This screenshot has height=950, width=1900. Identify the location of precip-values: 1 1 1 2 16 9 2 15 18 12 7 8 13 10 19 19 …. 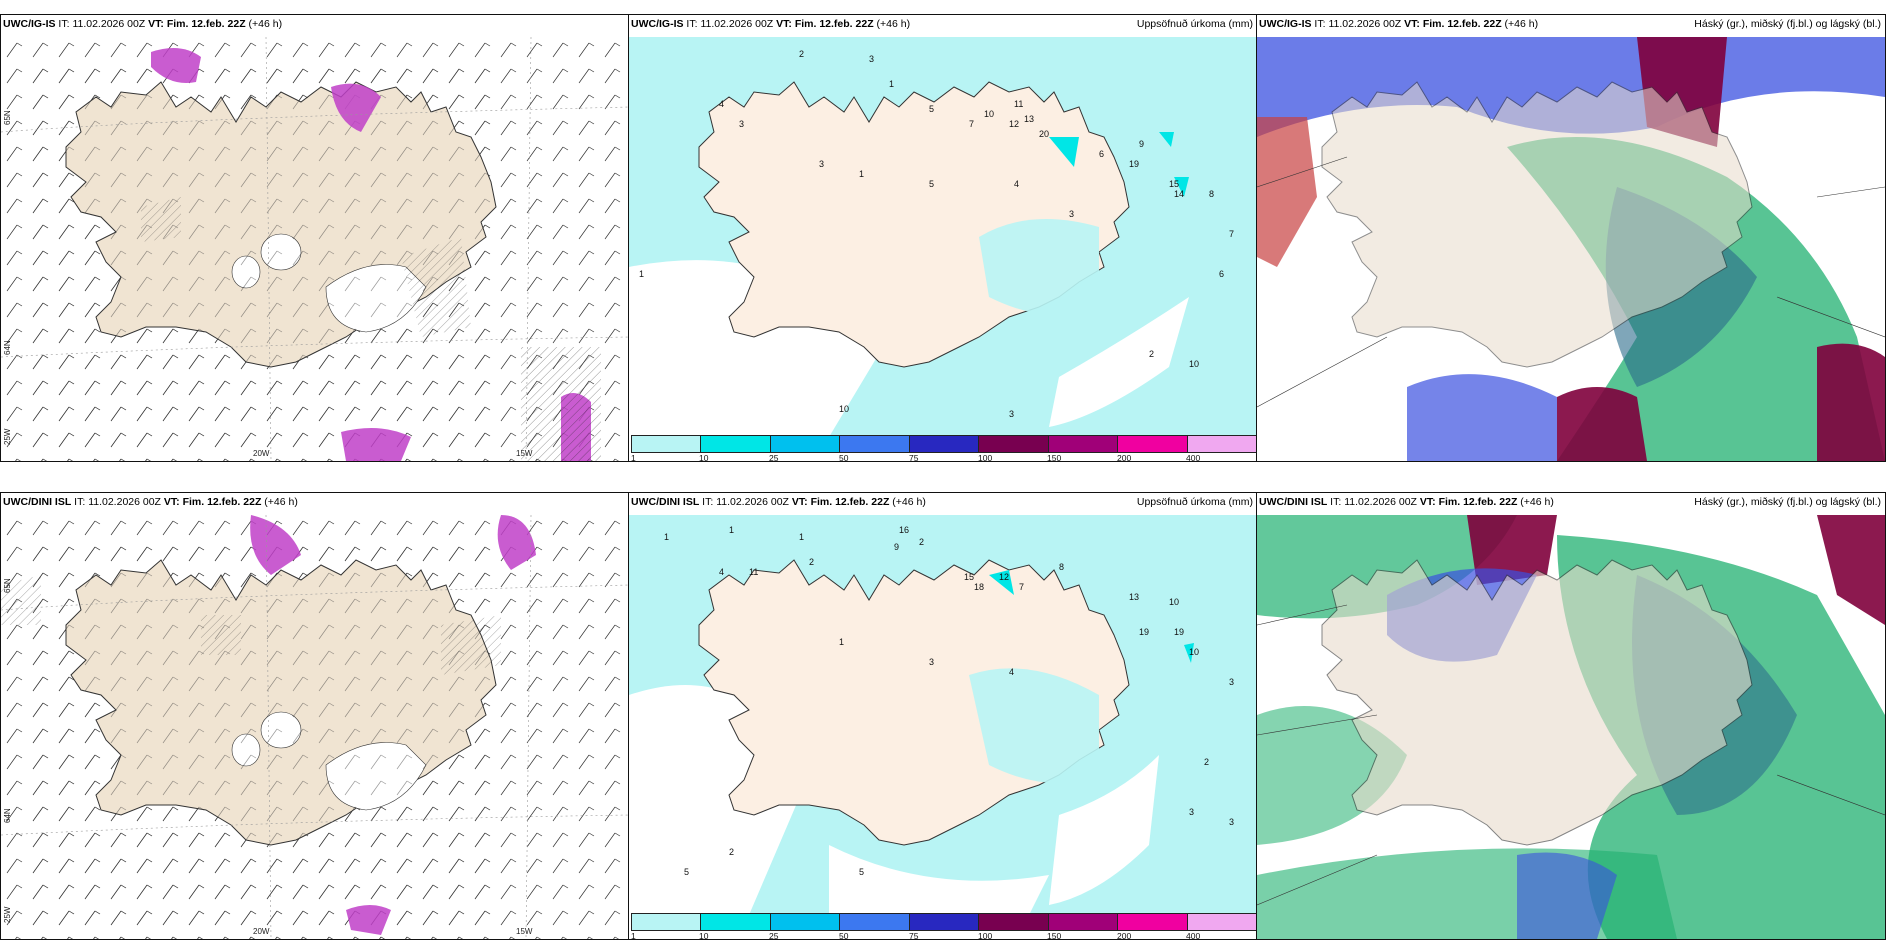
(949, 701).